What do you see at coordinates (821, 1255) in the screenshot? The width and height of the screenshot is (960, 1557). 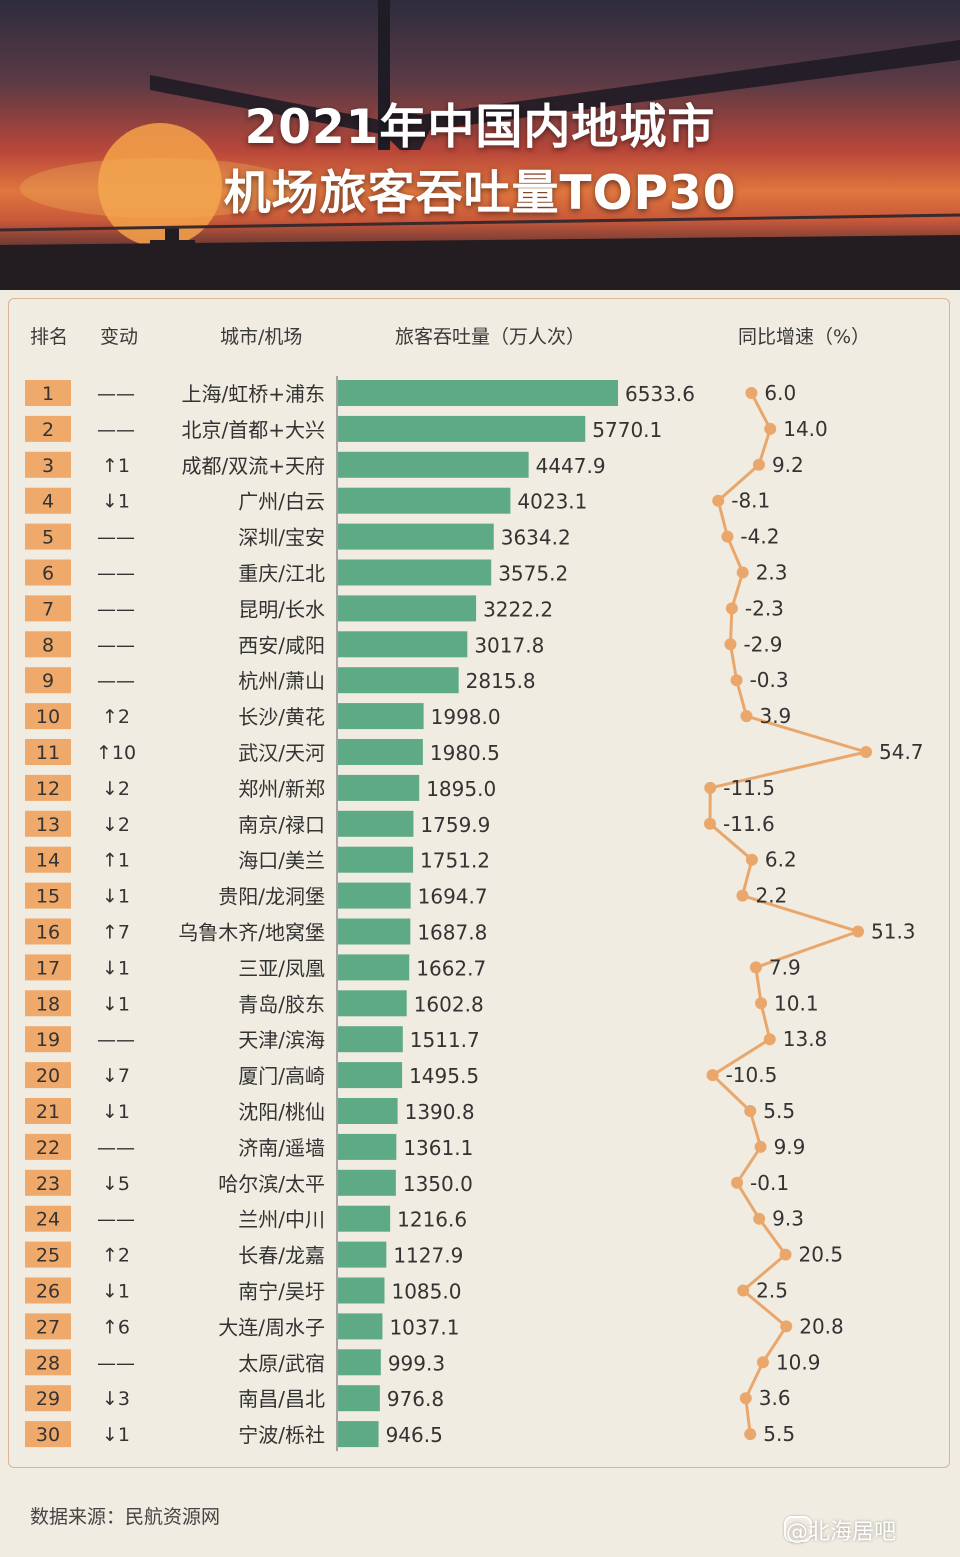 I see `growth-value-label: 20.5` at bounding box center [821, 1255].